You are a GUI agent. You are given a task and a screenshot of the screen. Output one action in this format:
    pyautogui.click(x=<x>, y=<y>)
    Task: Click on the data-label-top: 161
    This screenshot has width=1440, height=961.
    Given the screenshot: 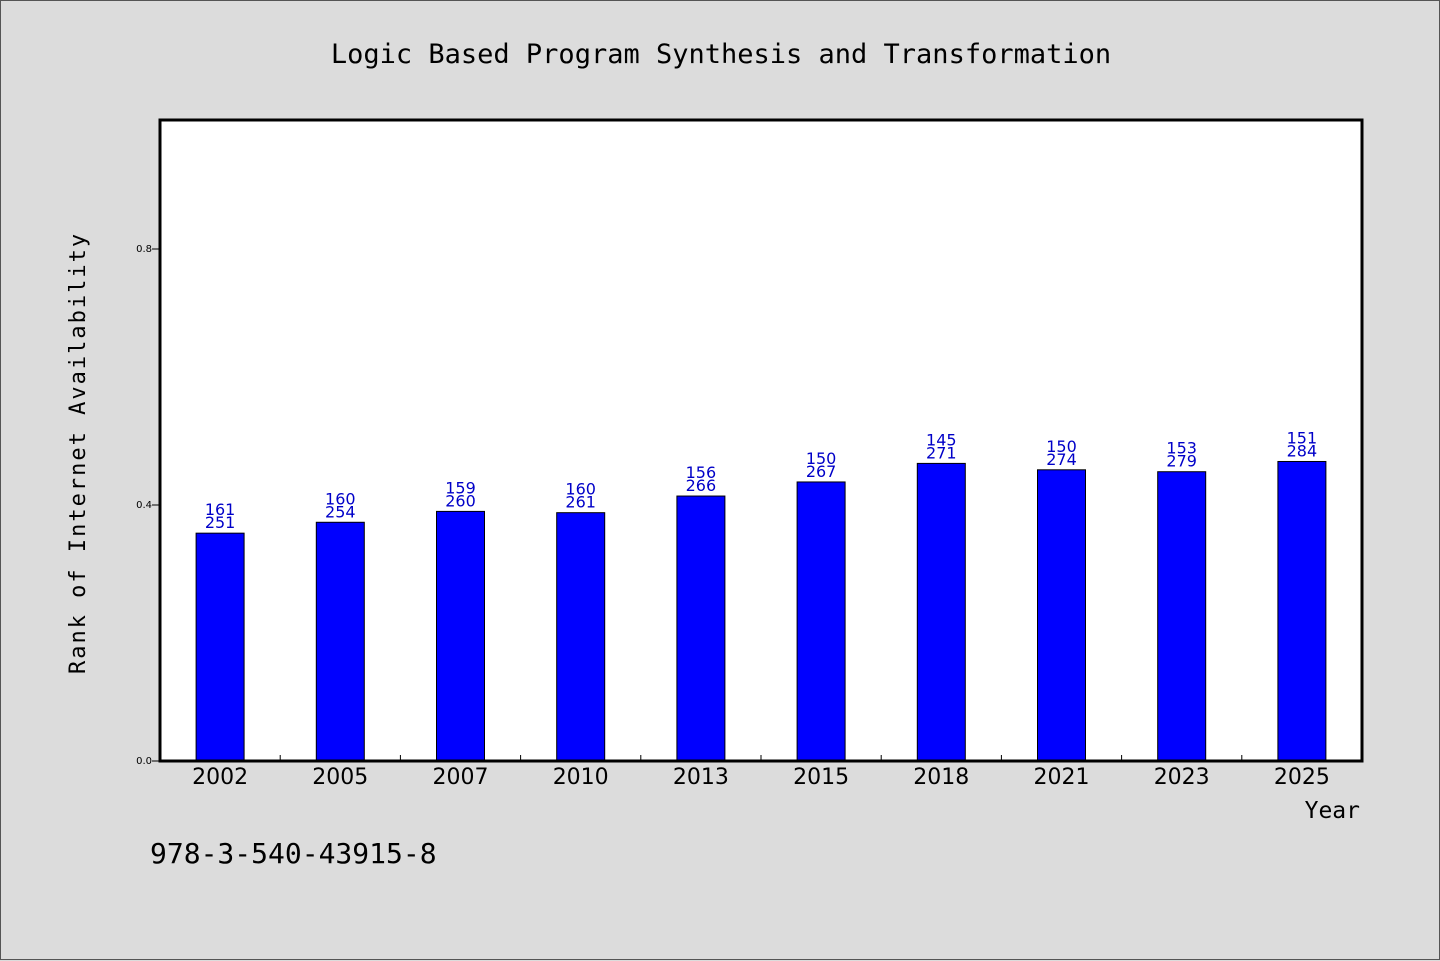 What is the action you would take?
    pyautogui.click(x=220, y=509)
    